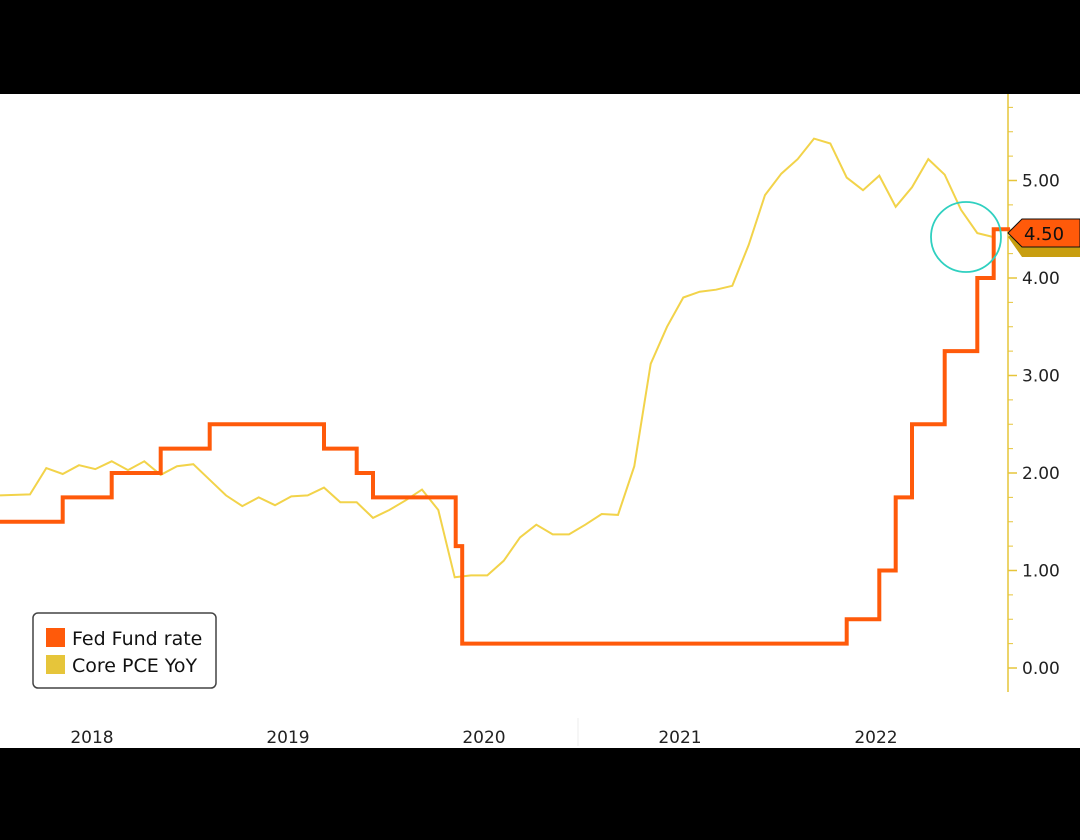 Image resolution: width=1080 pixels, height=840 pixels. I want to click on y-tick-label: 0.00, so click(1041, 669).